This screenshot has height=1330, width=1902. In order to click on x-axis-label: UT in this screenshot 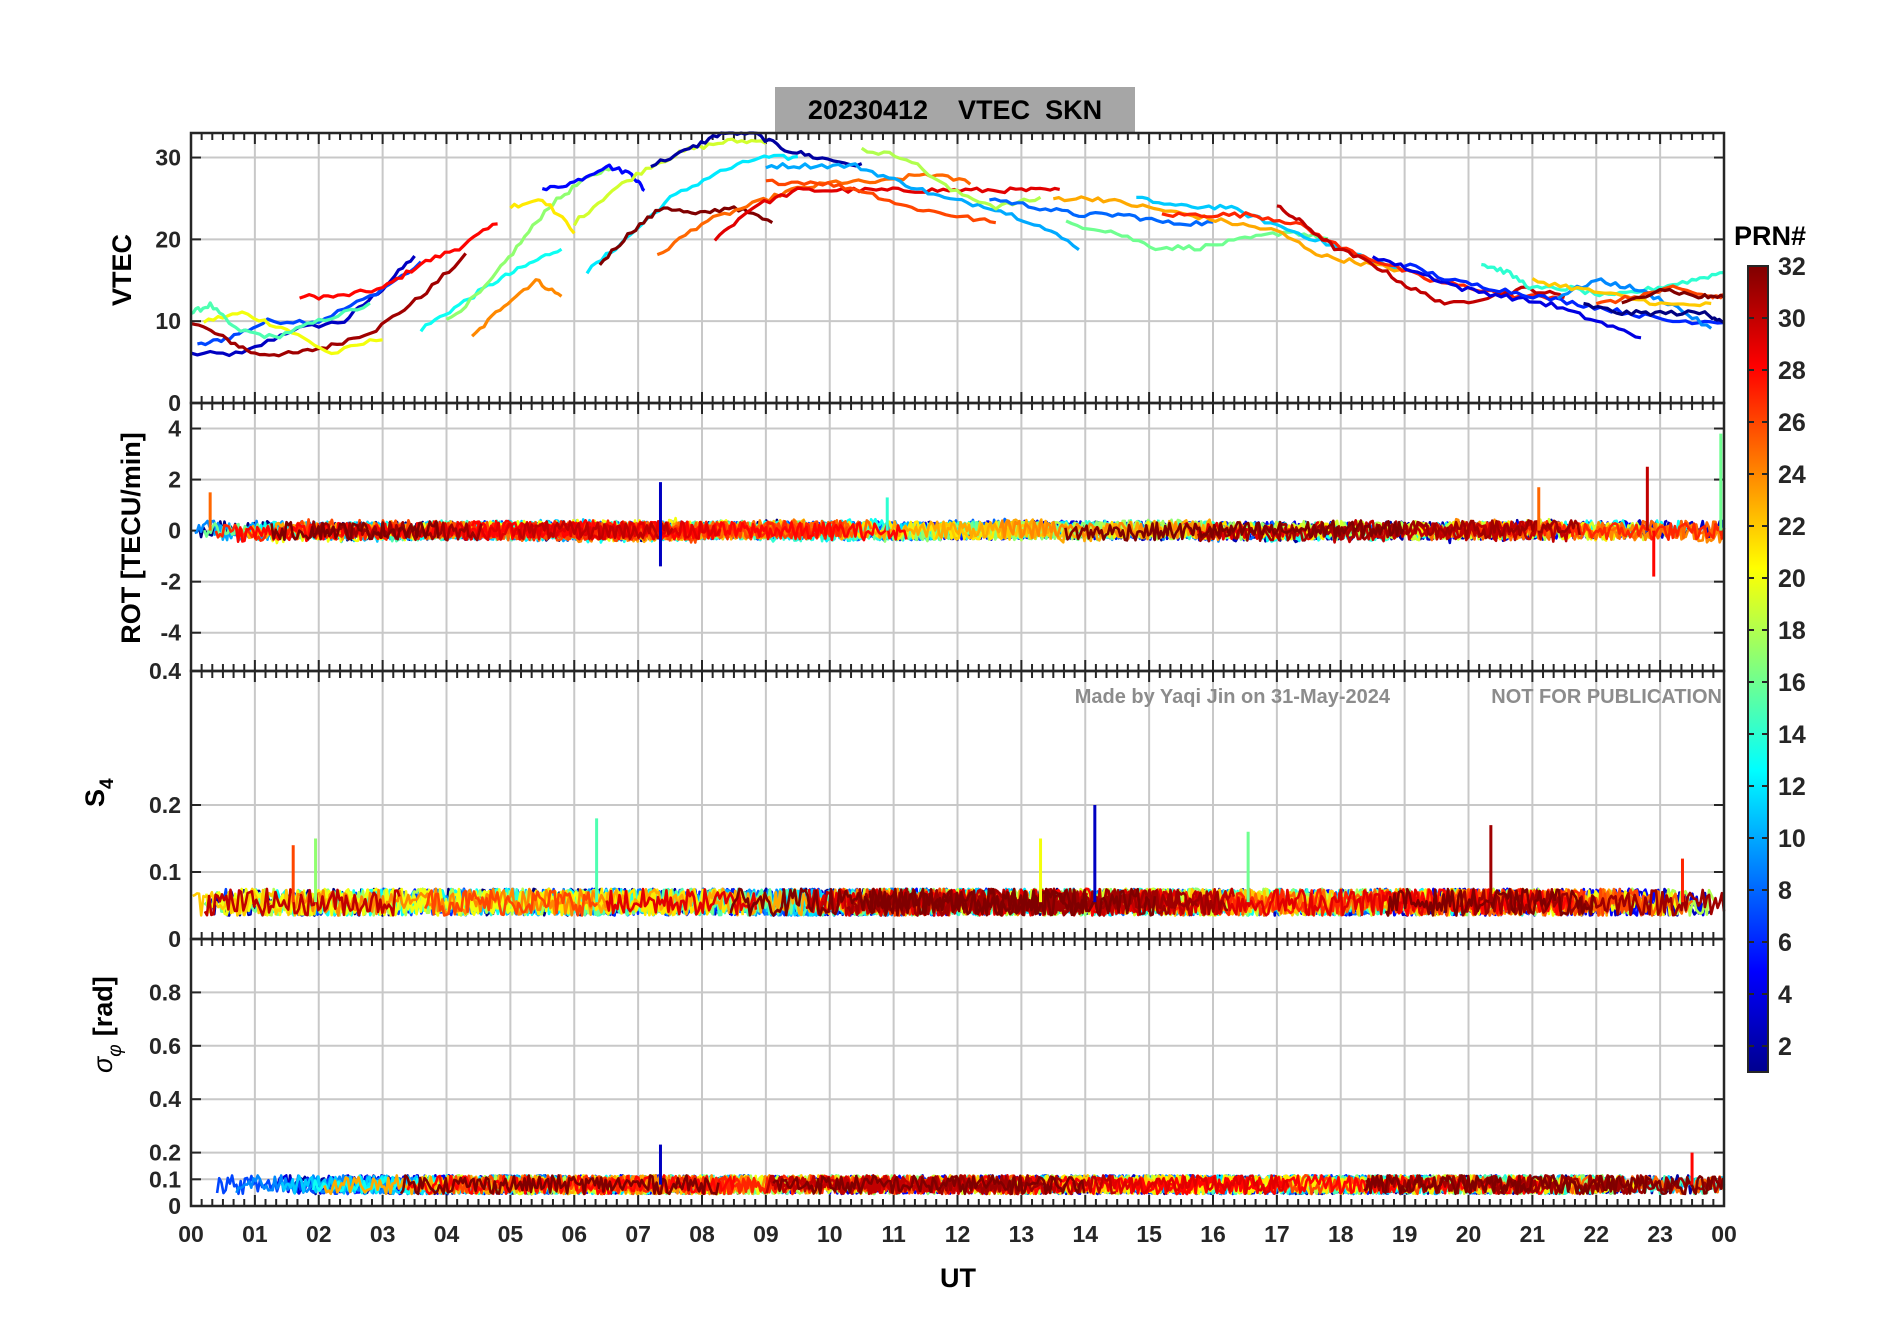, I will do `click(958, 1278)`.